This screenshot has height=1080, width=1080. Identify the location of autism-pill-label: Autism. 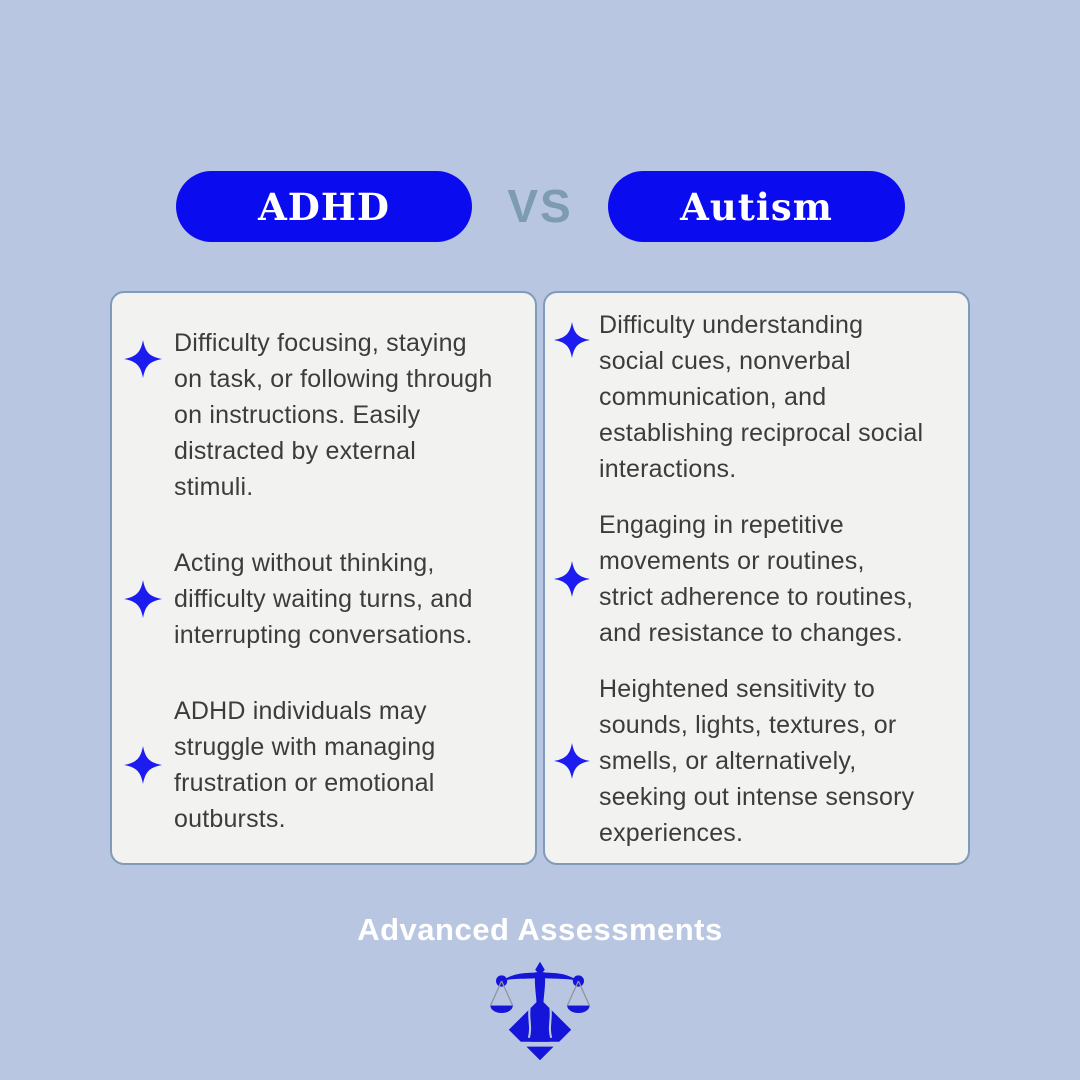
(756, 206).